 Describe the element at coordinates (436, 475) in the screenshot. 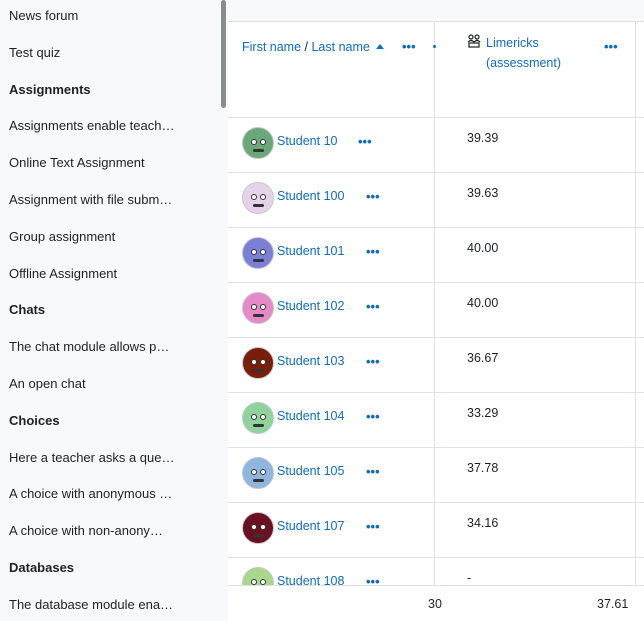

I see `table-row: Student 105 ••• 37.78` at that location.